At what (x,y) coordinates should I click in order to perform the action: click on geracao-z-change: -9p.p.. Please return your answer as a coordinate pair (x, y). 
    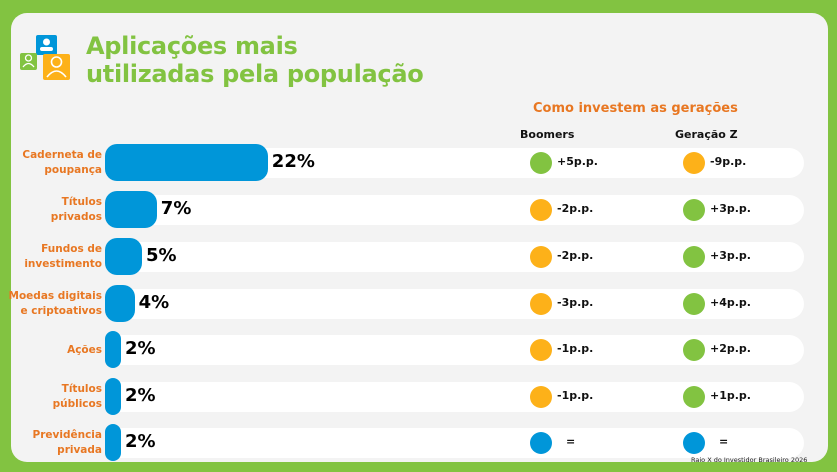
    Looking at the image, I should click on (728, 161).